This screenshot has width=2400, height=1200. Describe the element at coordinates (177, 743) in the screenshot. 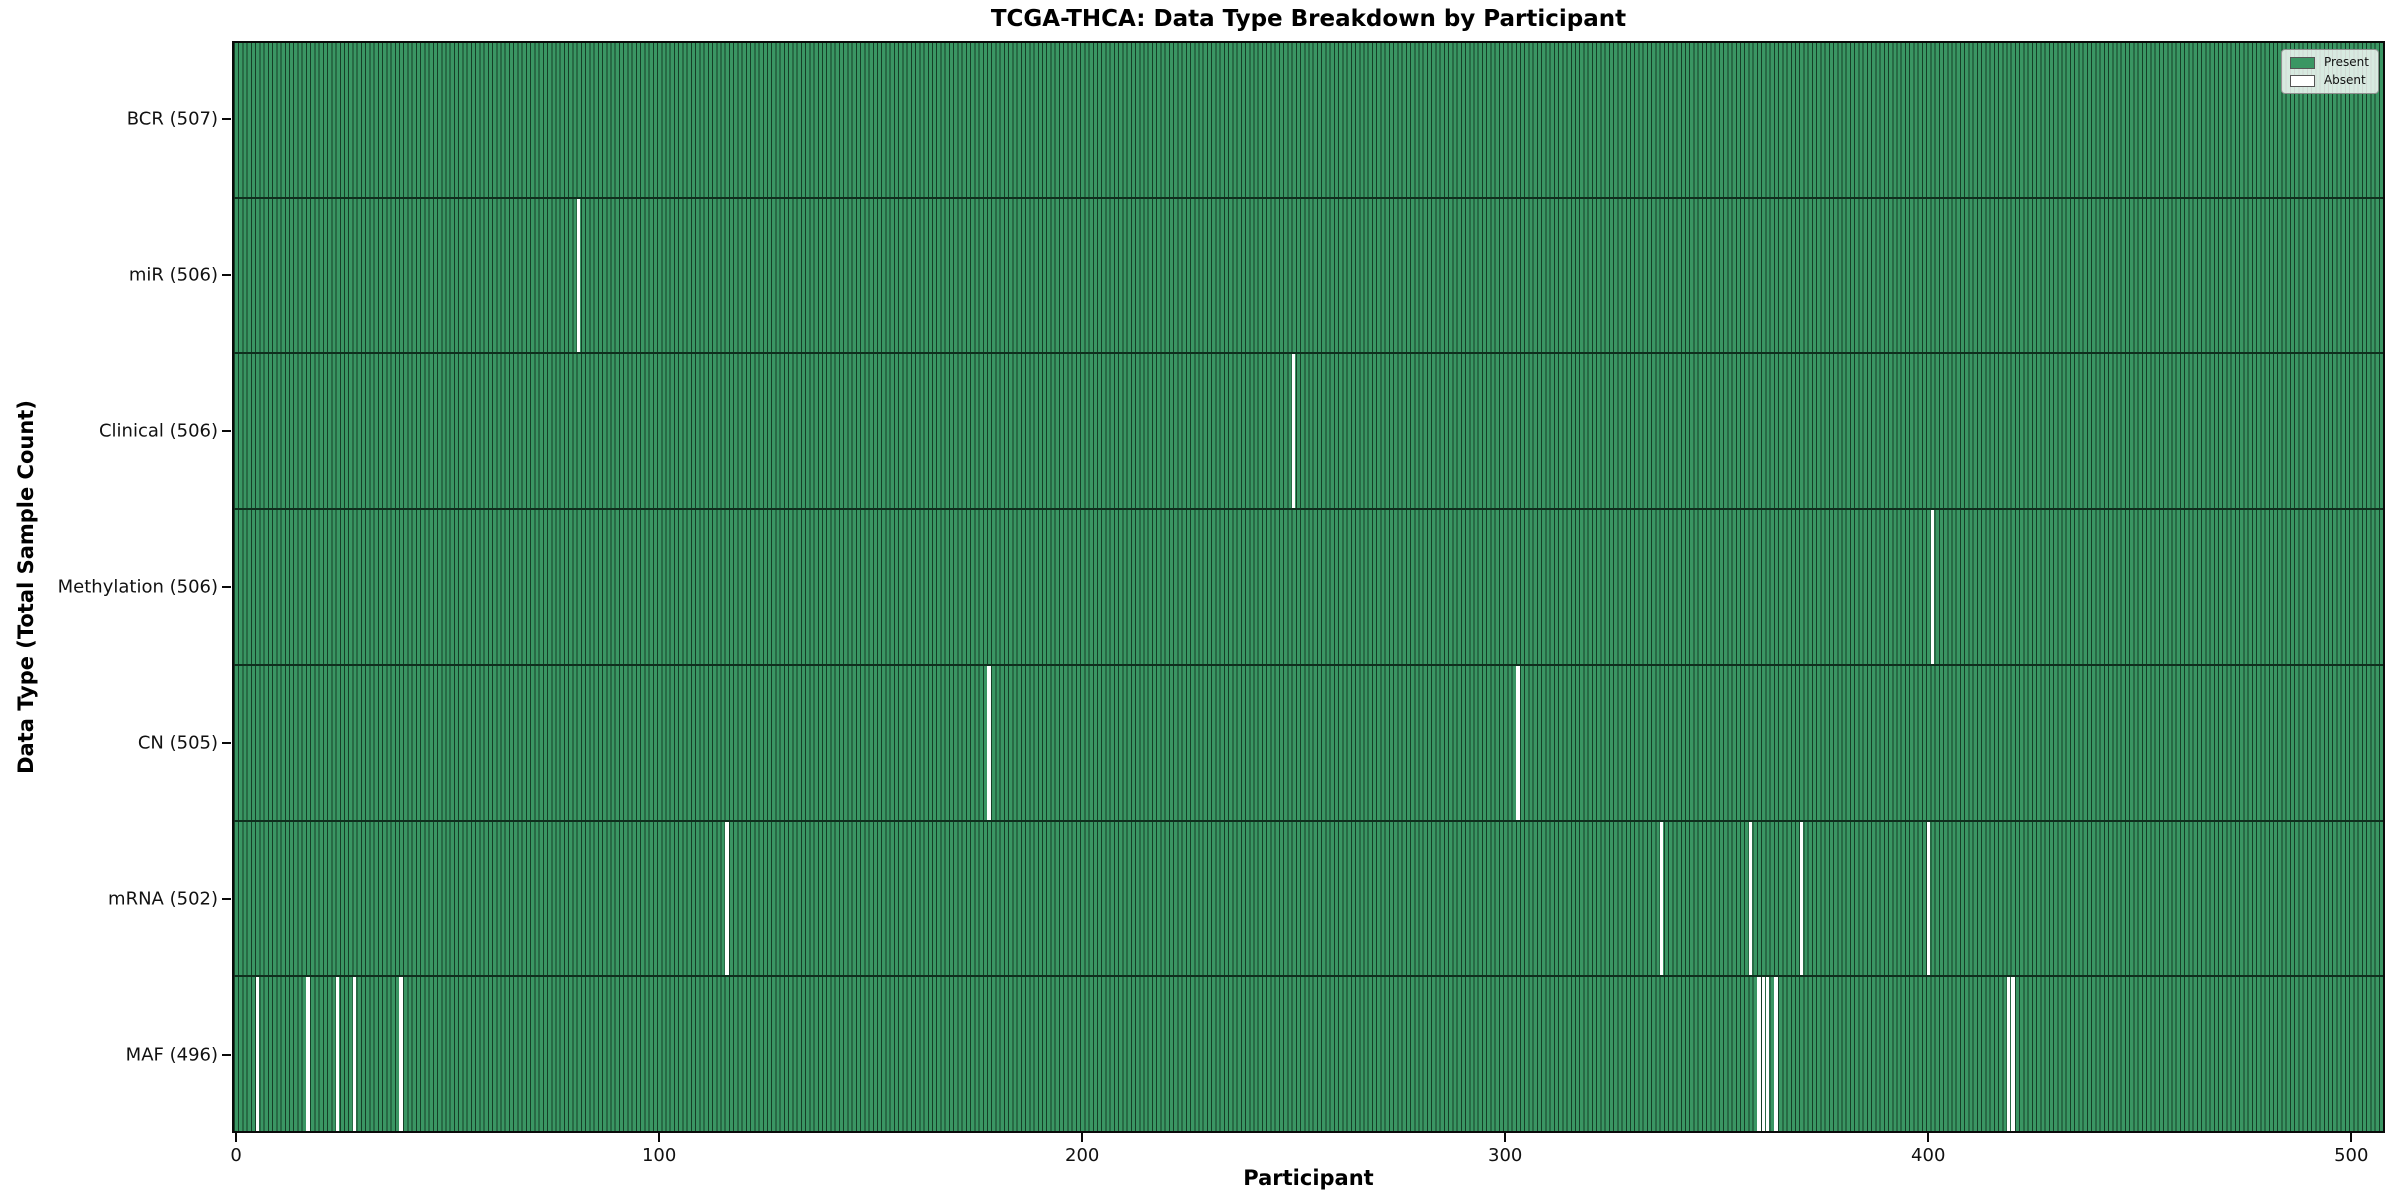

I see `y-tick-label: CN (505)` at that location.